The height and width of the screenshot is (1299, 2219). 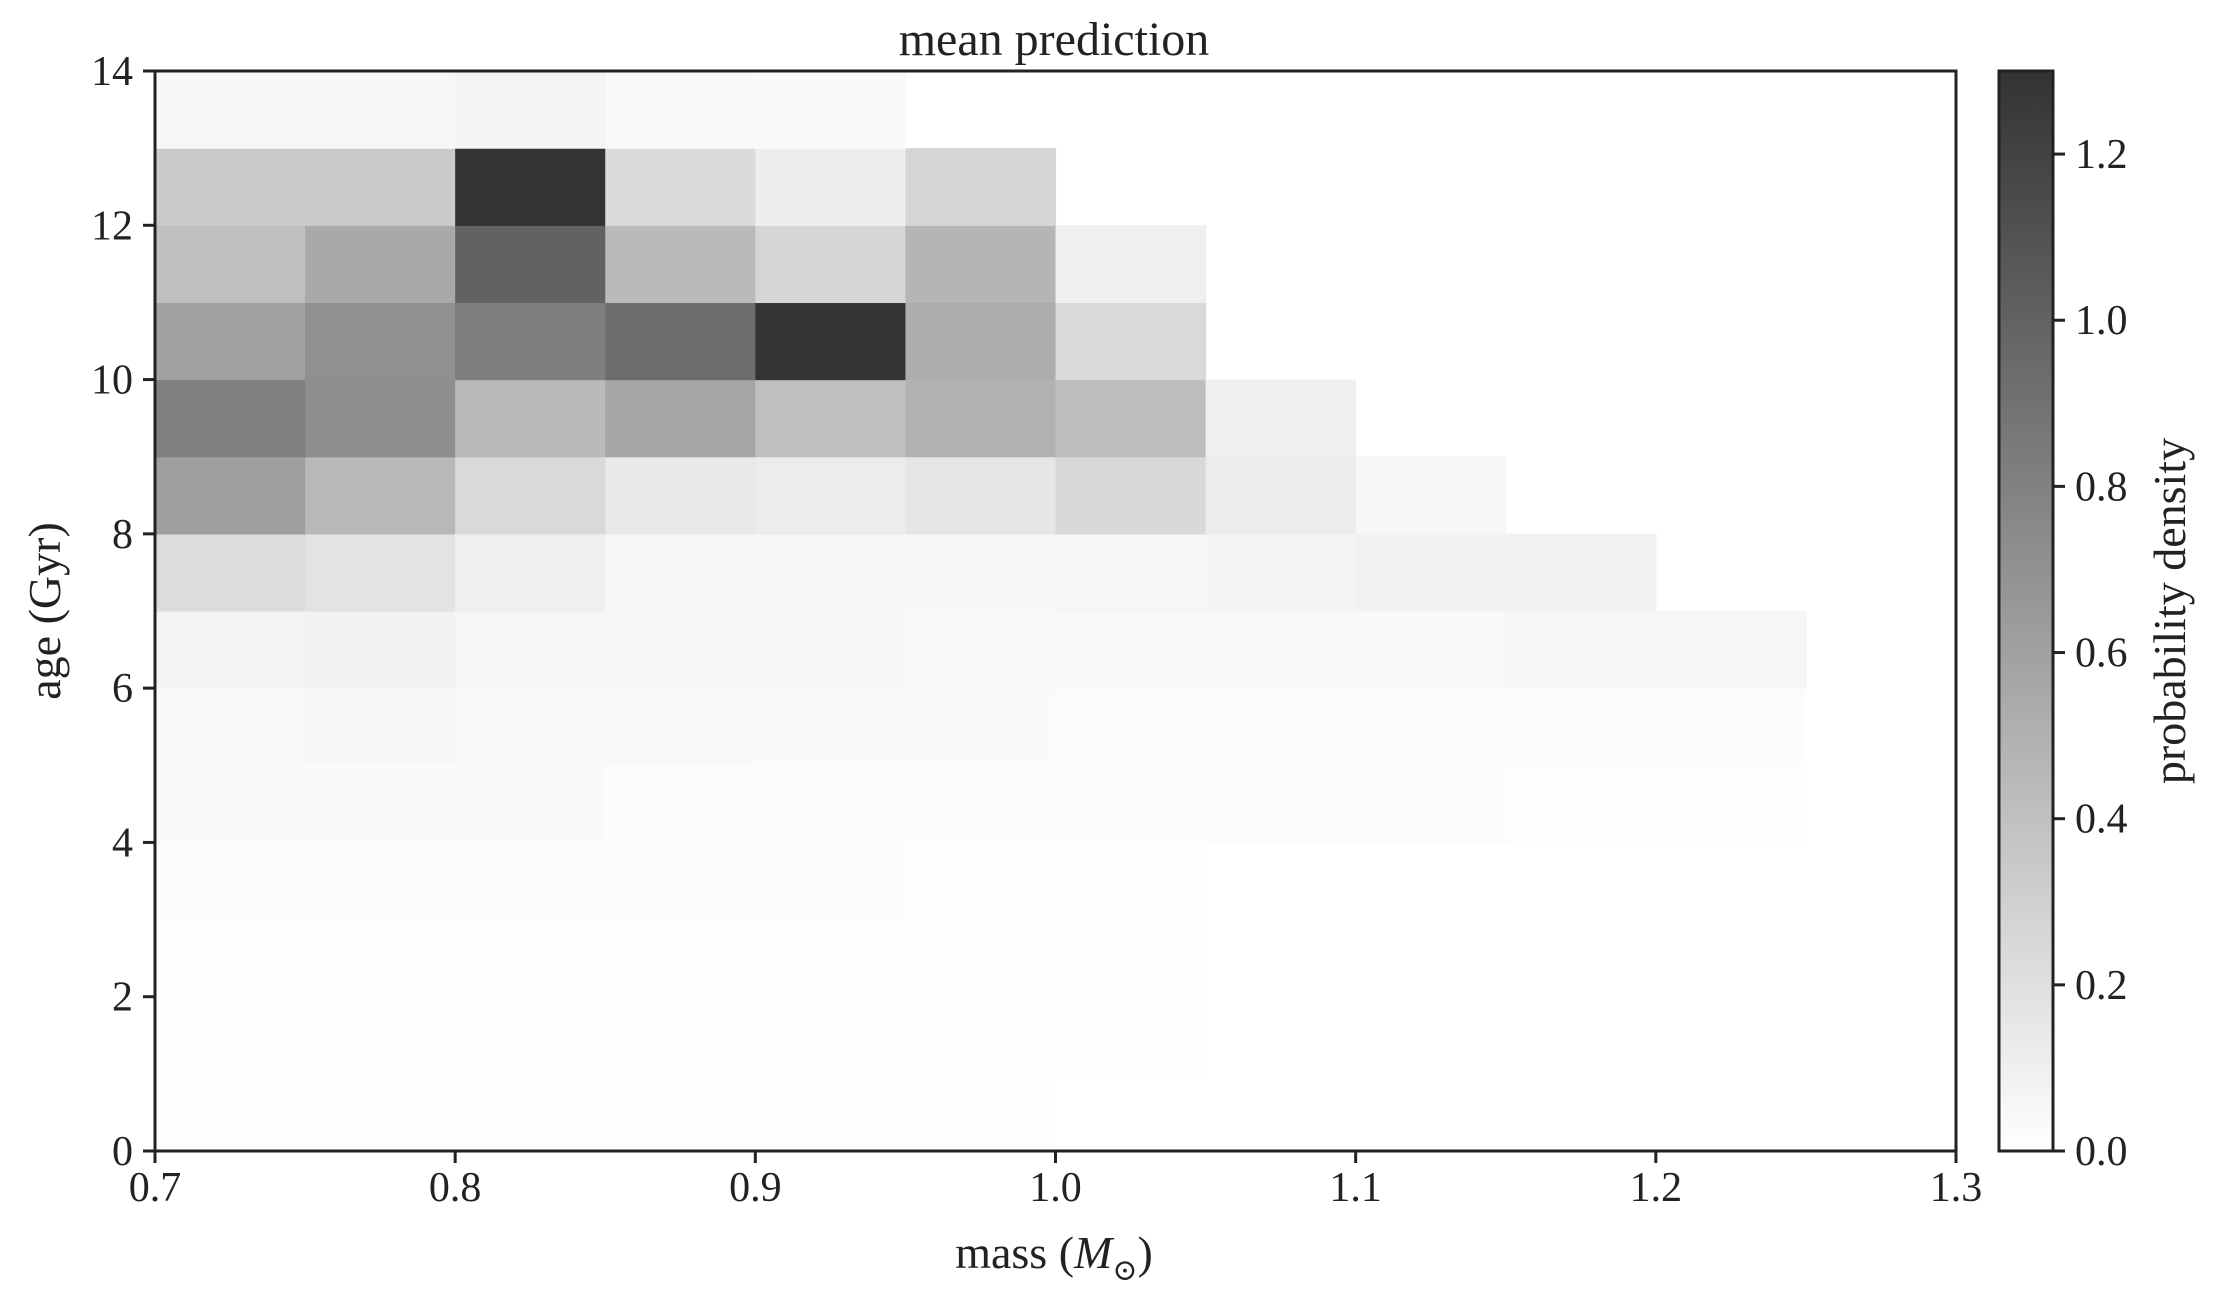 What do you see at coordinates (155, 1188) in the screenshot?
I see `x-tick-label: 0.7` at bounding box center [155, 1188].